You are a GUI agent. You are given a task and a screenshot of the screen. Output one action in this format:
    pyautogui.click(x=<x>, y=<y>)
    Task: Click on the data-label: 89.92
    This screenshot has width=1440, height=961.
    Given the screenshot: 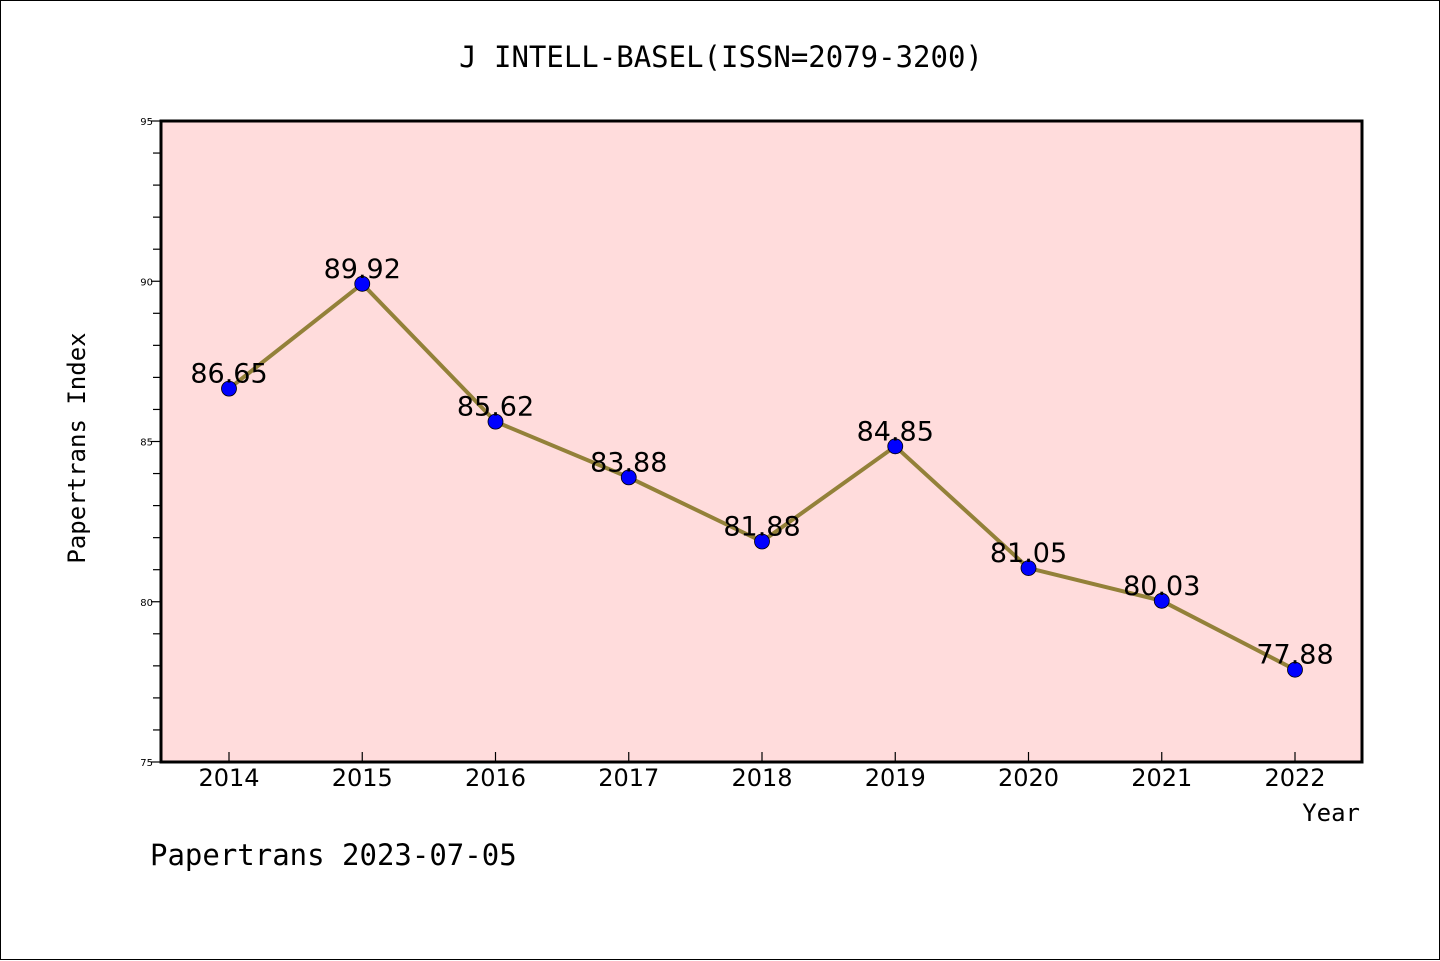 What is the action you would take?
    pyautogui.click(x=362, y=269)
    